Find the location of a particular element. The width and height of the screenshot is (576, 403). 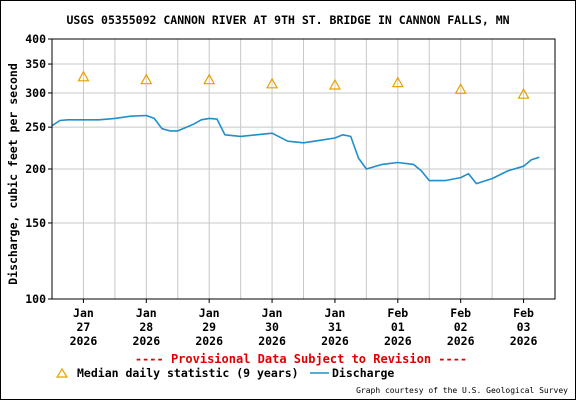

x-tick-label: 02 is located at coordinates (461, 327).